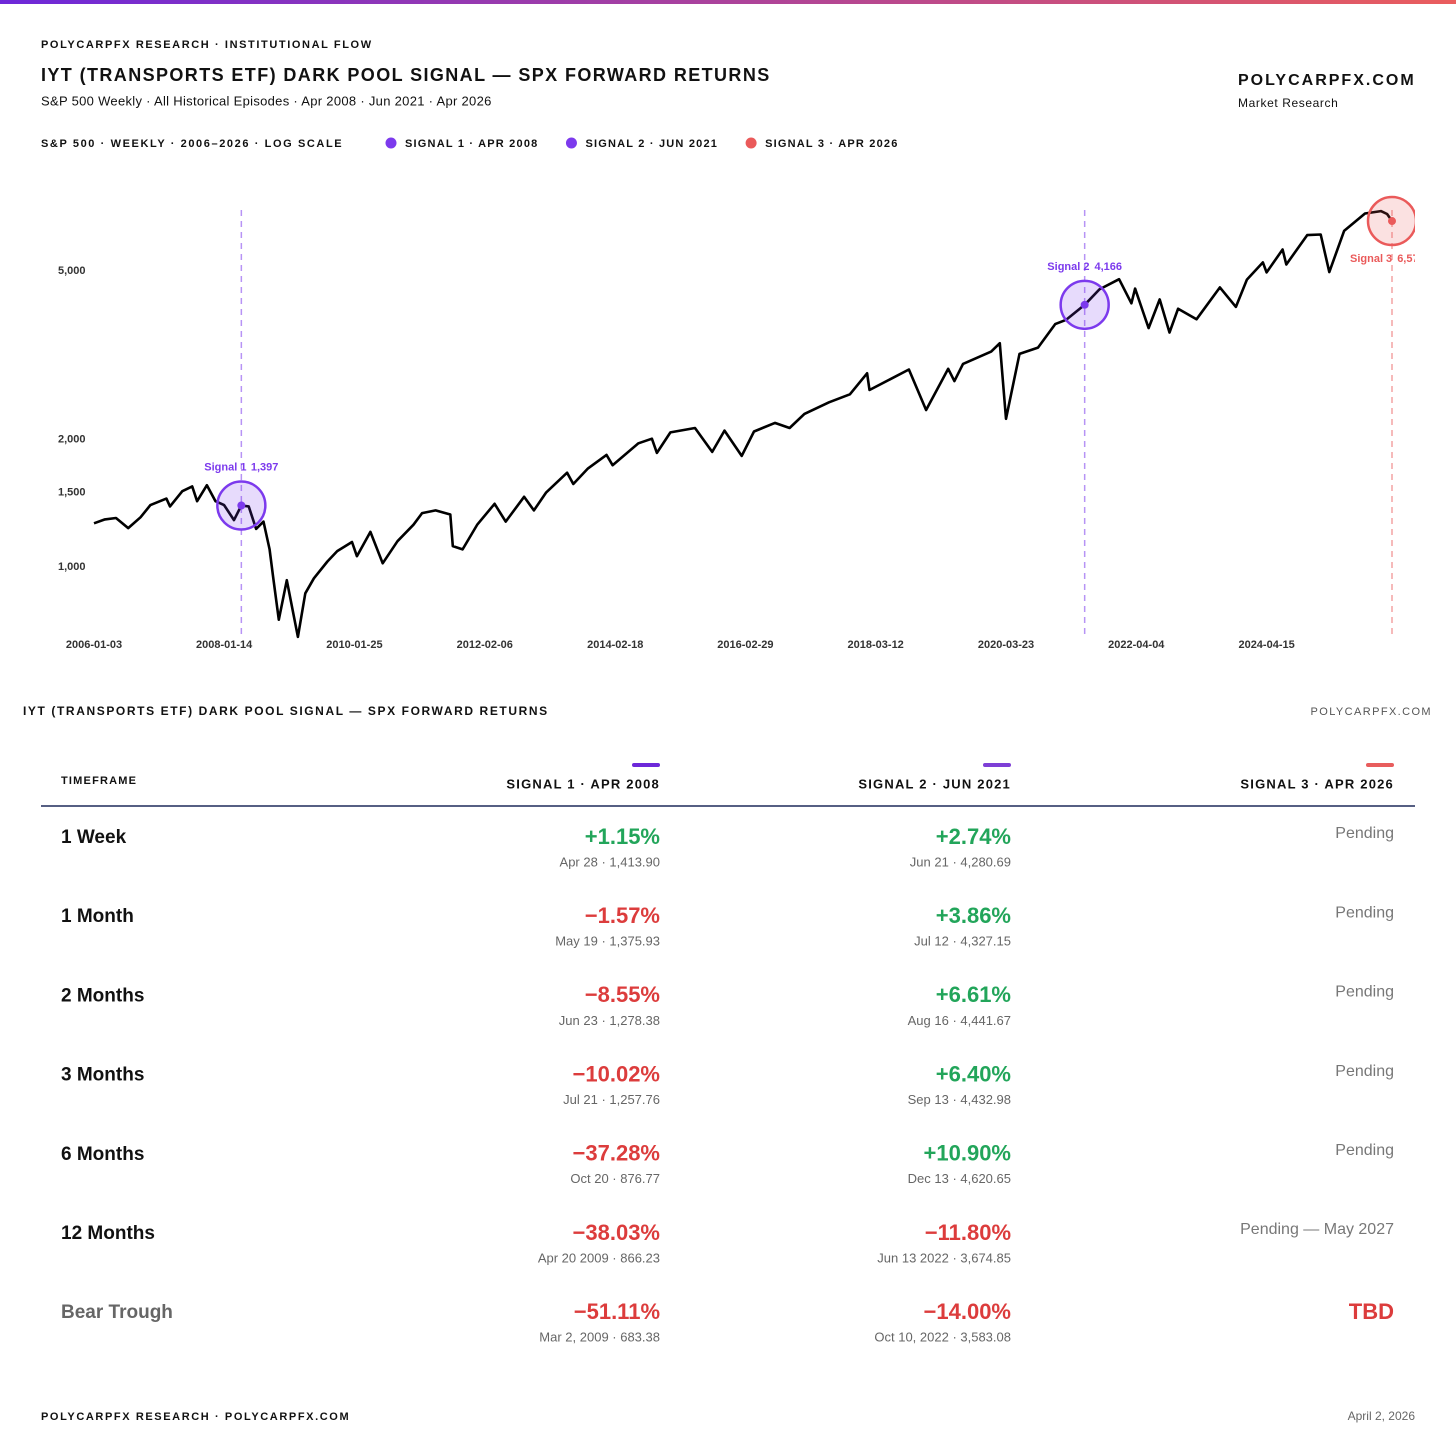 Image resolution: width=1456 pixels, height=1440 pixels. I want to click on row-label: 2 Months, so click(102, 995).